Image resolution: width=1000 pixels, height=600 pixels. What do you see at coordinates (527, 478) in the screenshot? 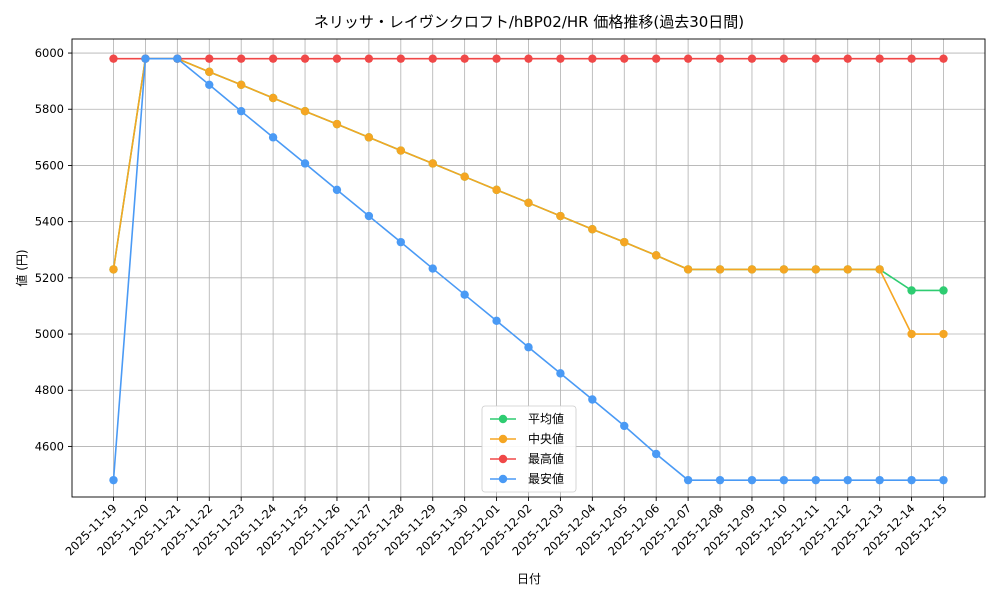
I see `legend-entry-4: 最安値` at bounding box center [527, 478].